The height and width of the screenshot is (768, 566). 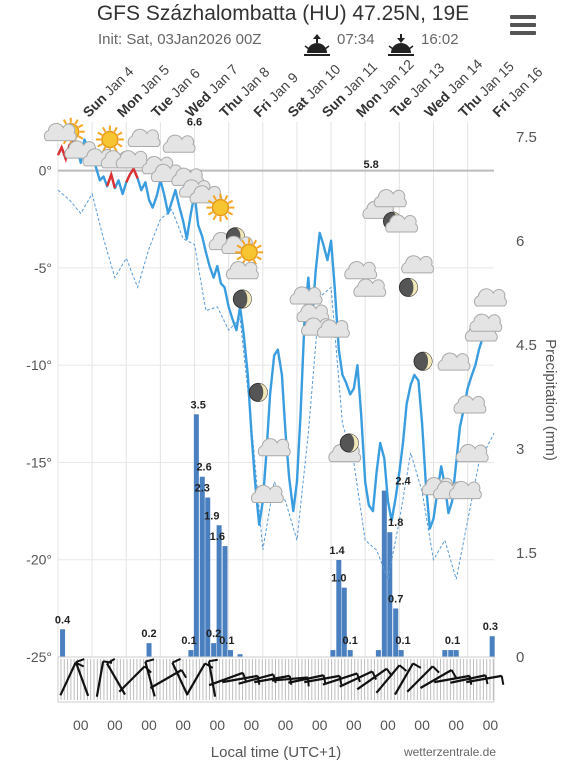 I want to click on temperature-value-label: 5.8, so click(x=370, y=165).